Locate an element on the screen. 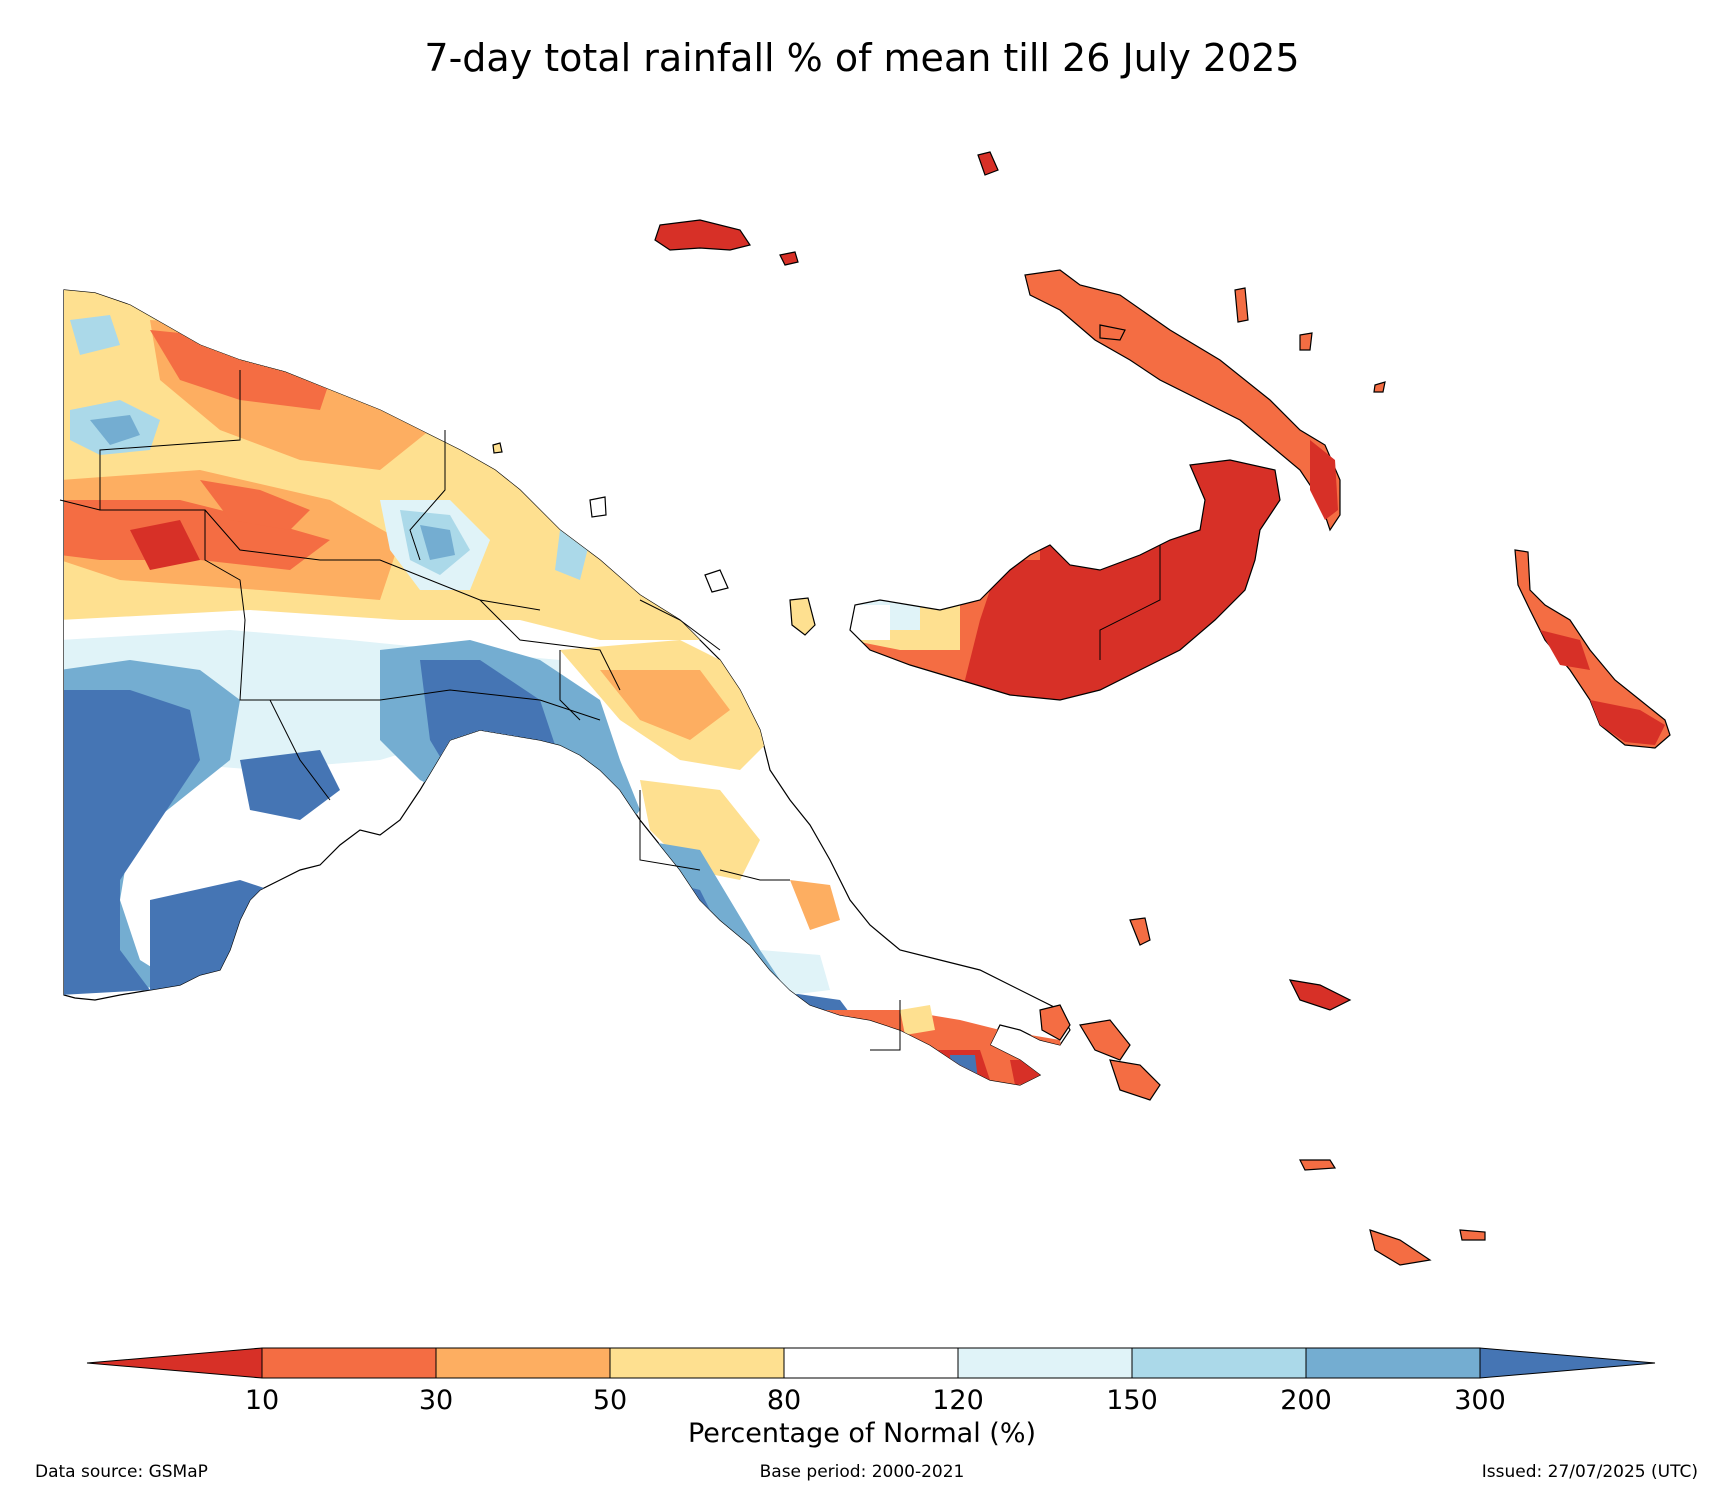 This screenshot has width=1724, height=1494. colorbar-tick-150: 150 is located at coordinates (1132, 1400).